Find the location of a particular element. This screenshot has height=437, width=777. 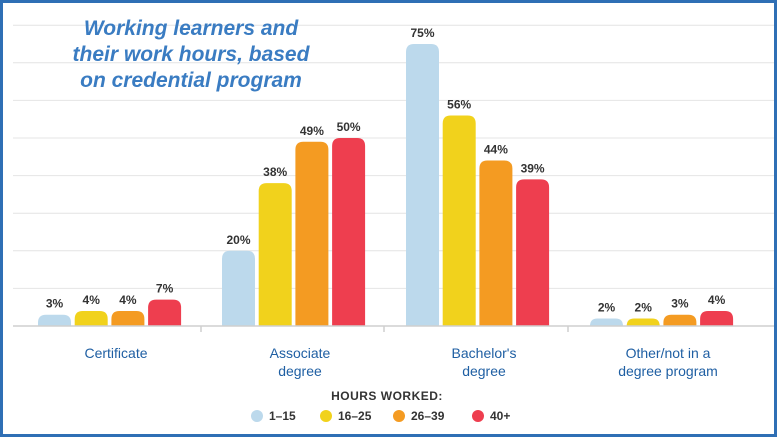

legend-label: 16–25 is located at coordinates (355, 416).